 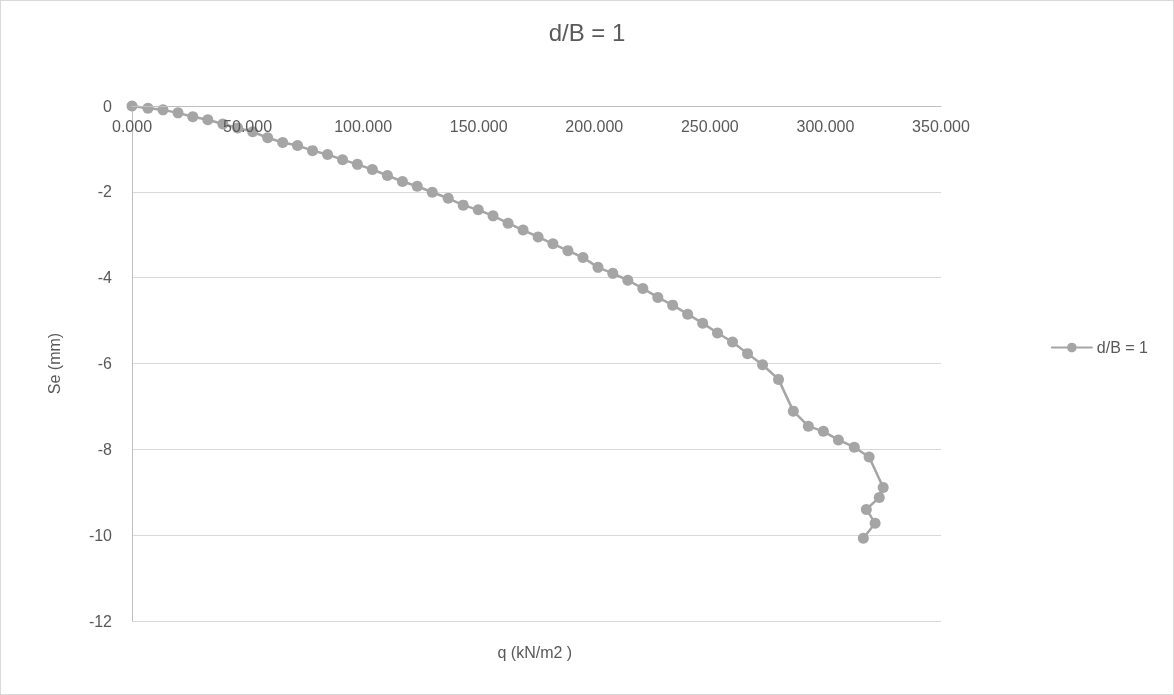 I want to click on y-axis-title: Se (mm), so click(x=54, y=363).